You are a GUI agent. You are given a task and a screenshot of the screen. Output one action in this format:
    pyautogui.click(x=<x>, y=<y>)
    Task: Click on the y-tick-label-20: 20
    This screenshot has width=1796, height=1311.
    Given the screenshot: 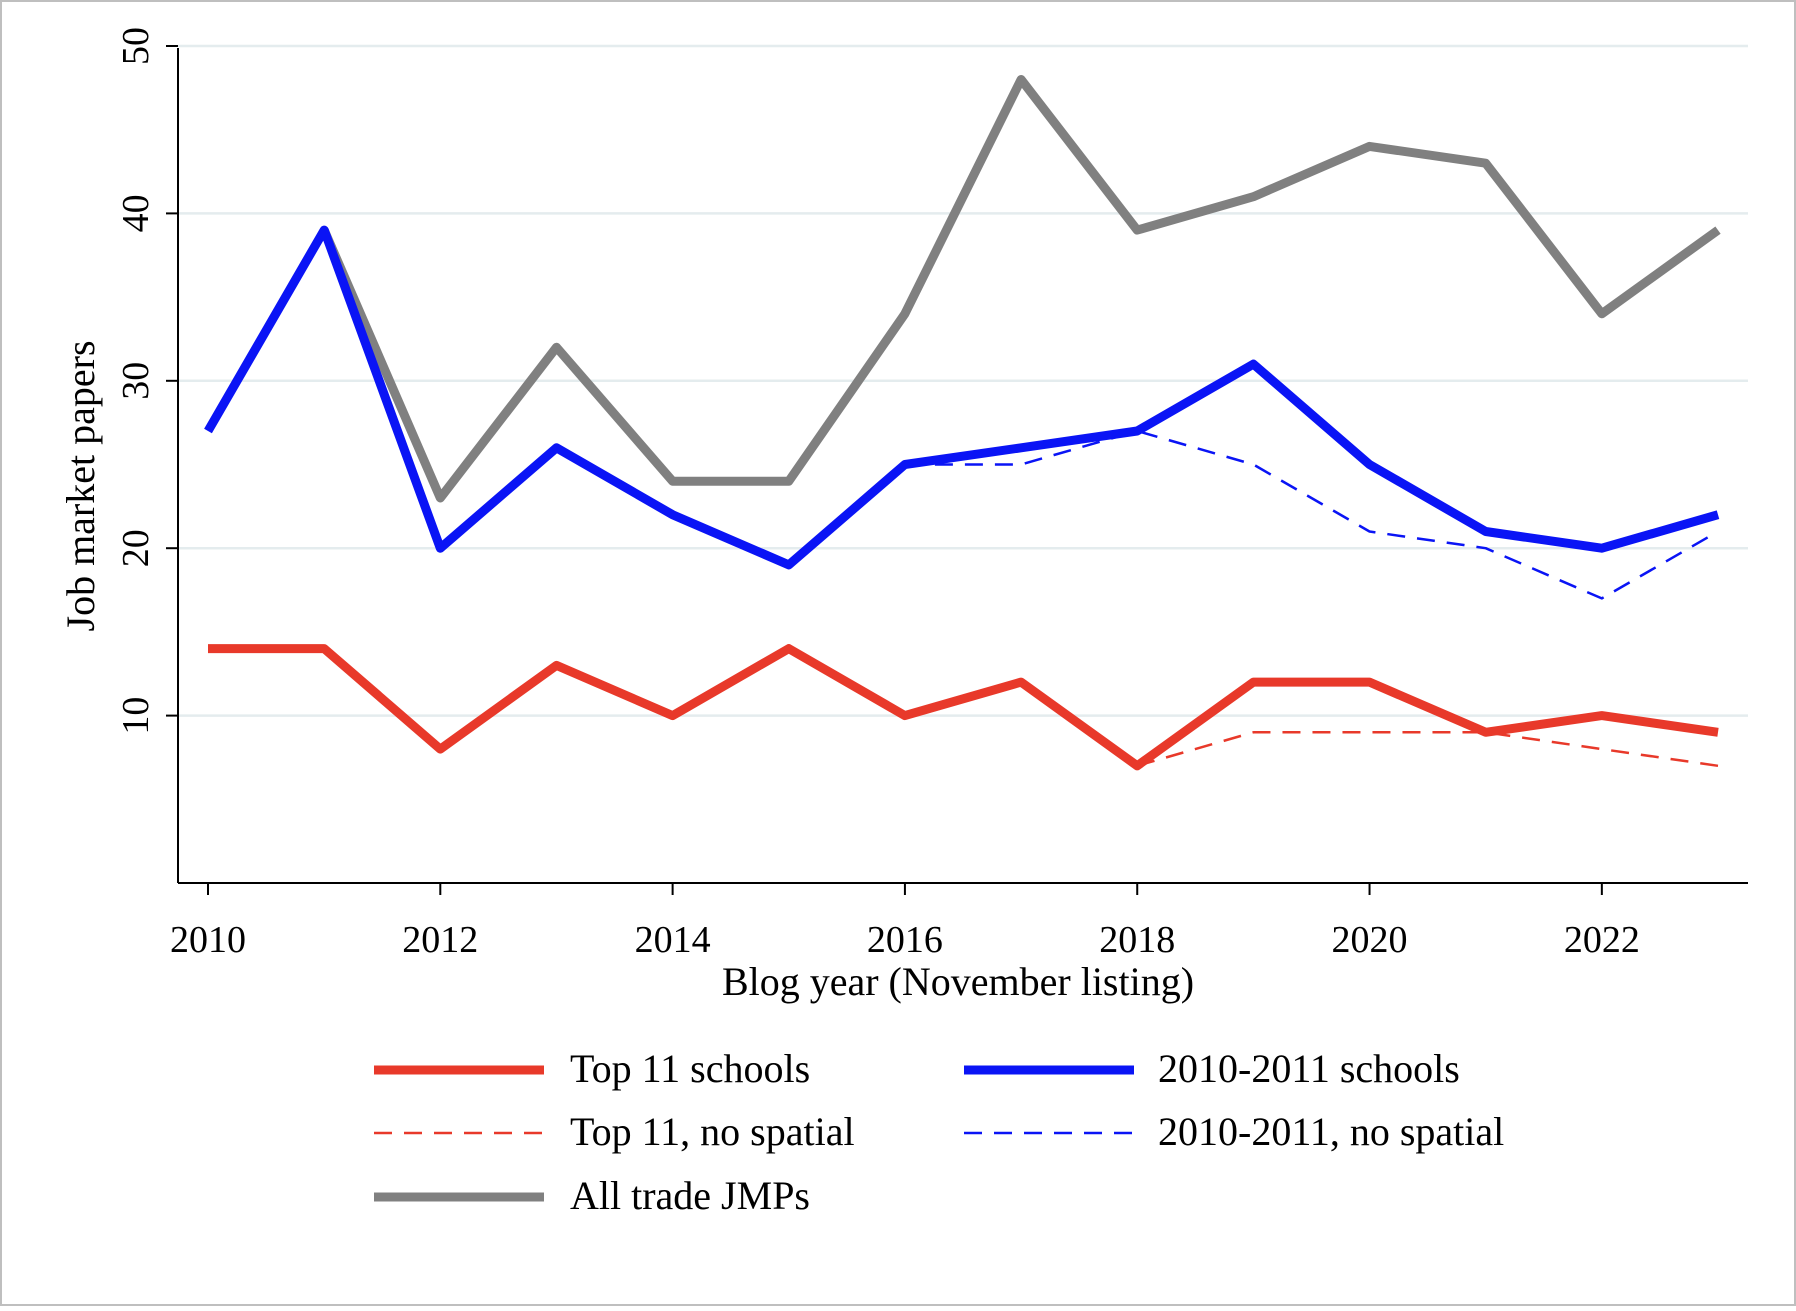 What is the action you would take?
    pyautogui.click(x=136, y=548)
    